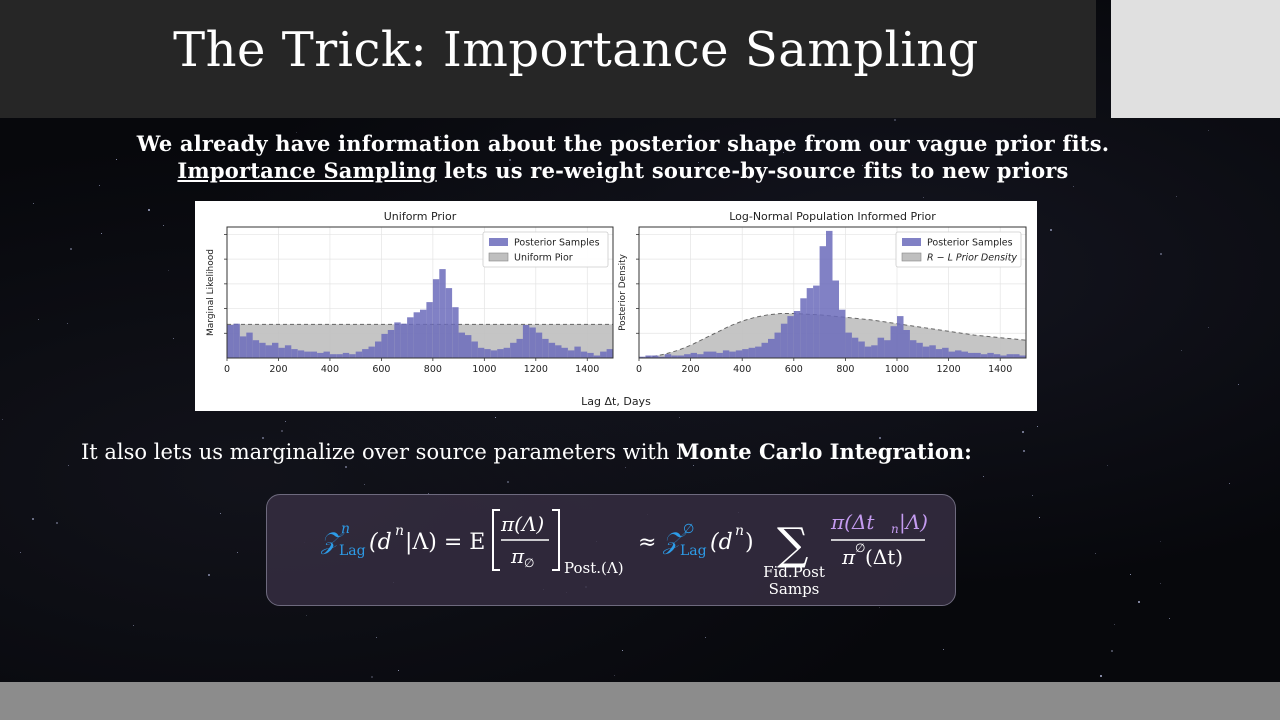  I want to click on eq-rhs-args: (d, so click(721, 542).